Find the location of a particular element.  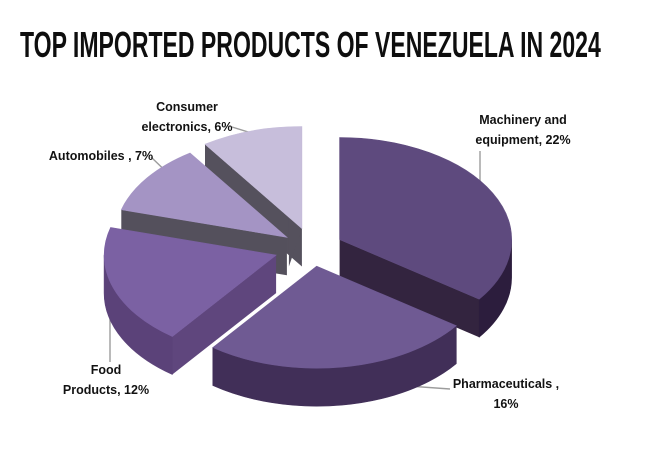

pie-slice-group-machinery-and-equipment is located at coordinates (425, 237).